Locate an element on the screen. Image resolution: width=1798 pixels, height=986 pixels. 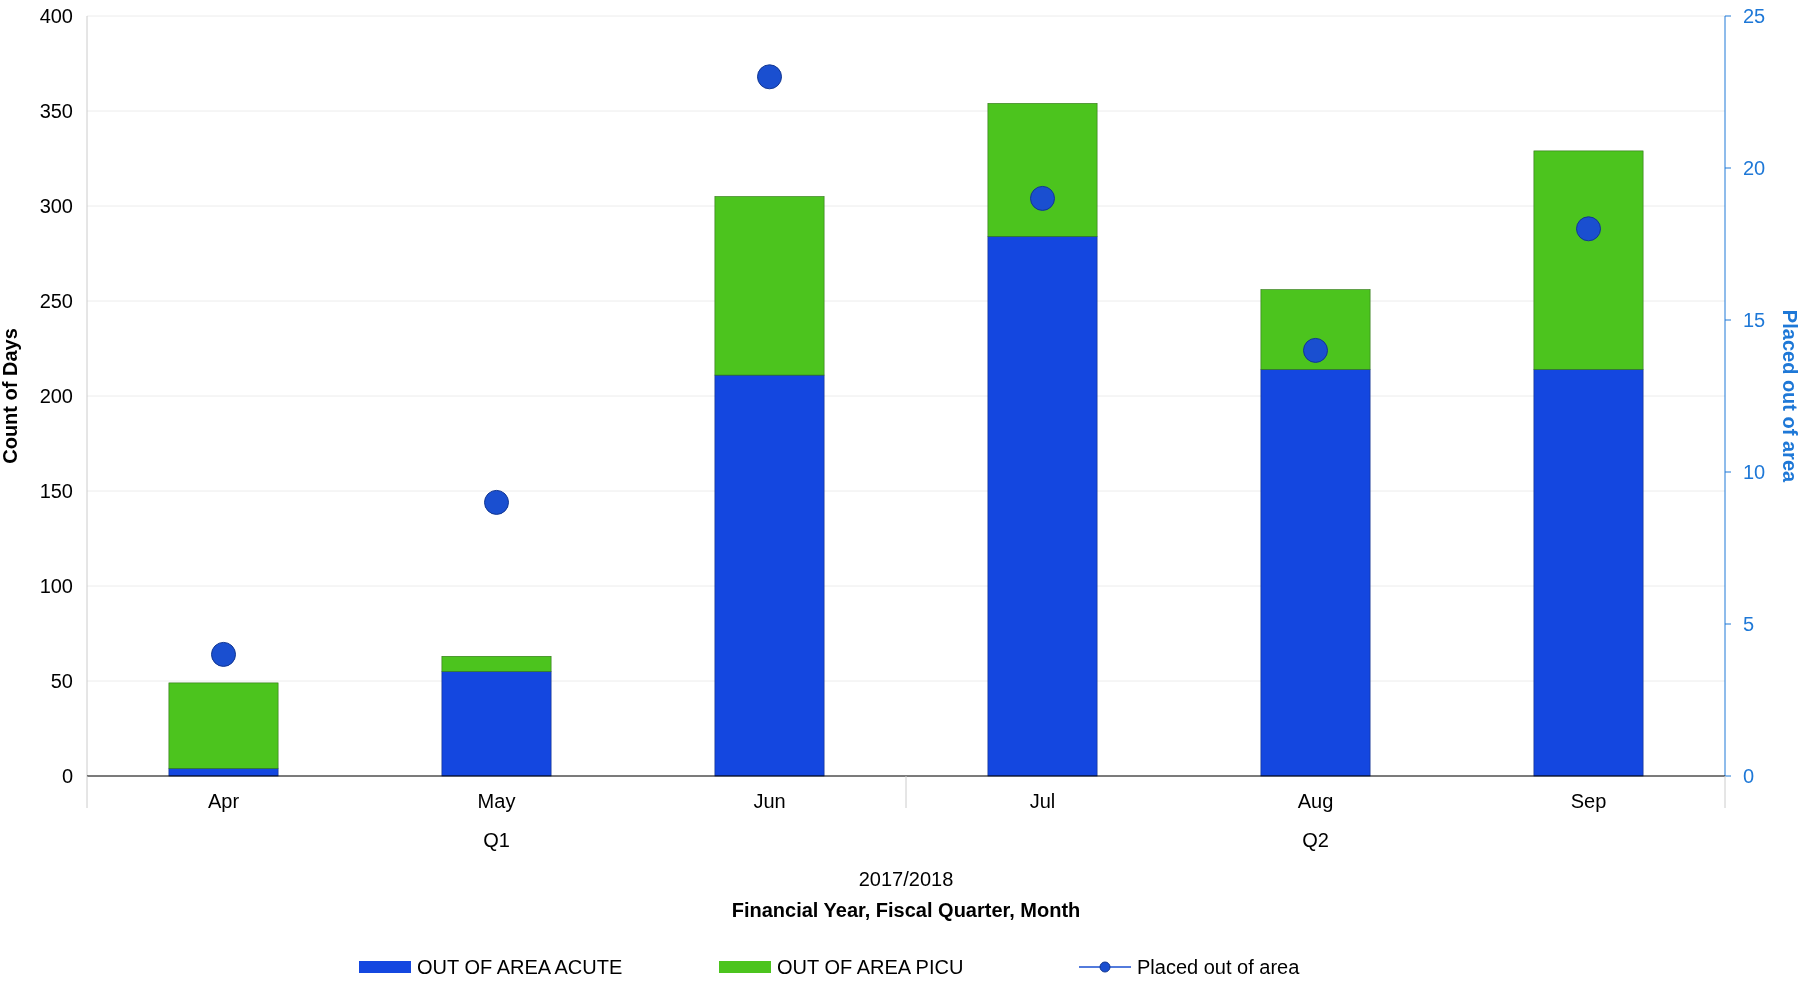
legend-label: OUT OF AREA PICU is located at coordinates (870, 967).